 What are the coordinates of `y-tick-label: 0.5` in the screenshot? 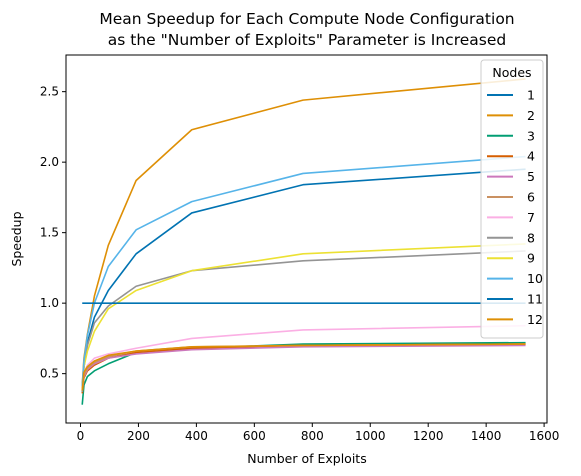 It's located at (49, 374).